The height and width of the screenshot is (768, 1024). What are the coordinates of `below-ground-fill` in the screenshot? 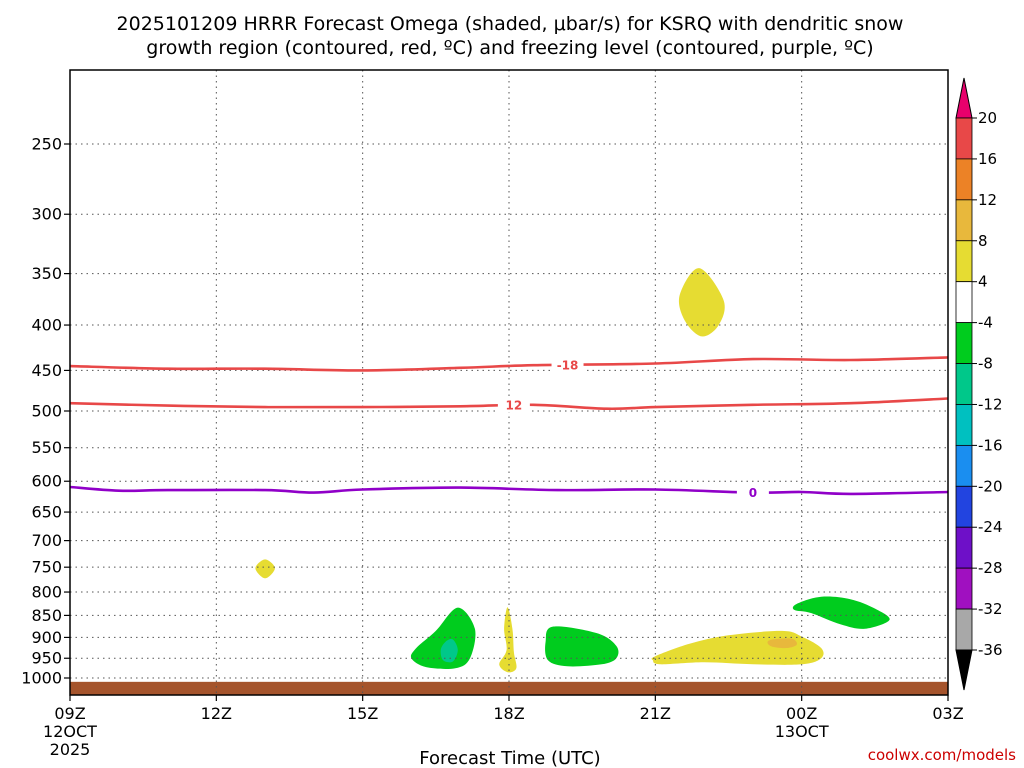 It's located at (509, 688).